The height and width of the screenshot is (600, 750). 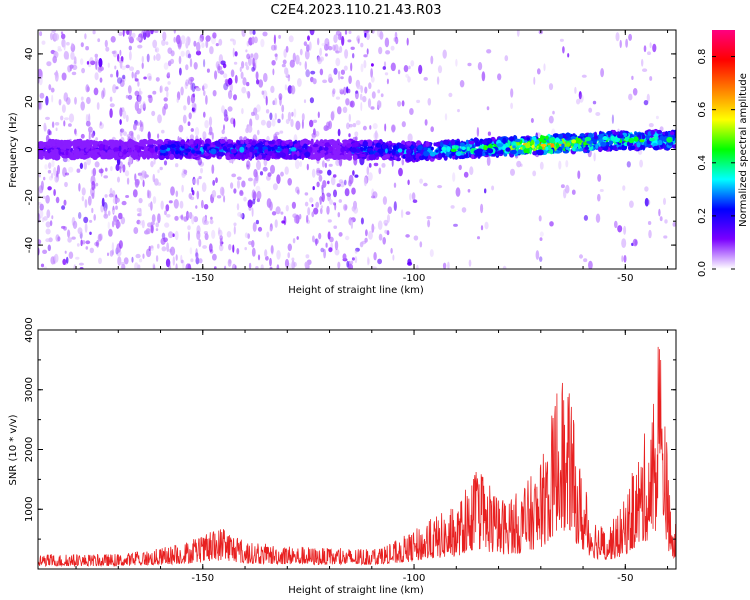 I want to click on y-tick-label: 0, so click(x=29, y=149).